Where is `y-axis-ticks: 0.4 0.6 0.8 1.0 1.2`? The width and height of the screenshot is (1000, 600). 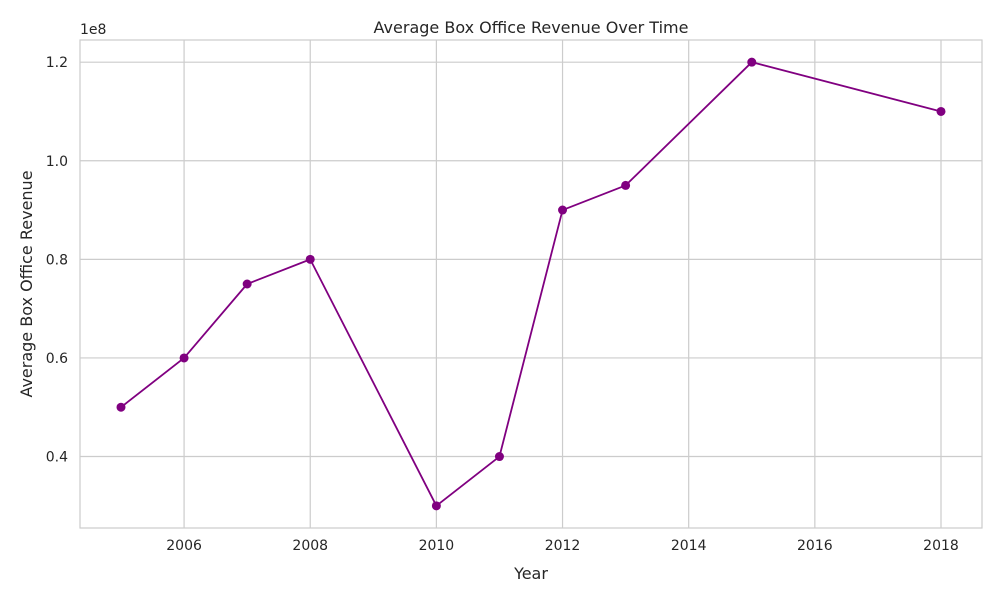
y-axis-ticks: 0.4 0.6 0.8 1.0 1.2 is located at coordinates (57, 260).